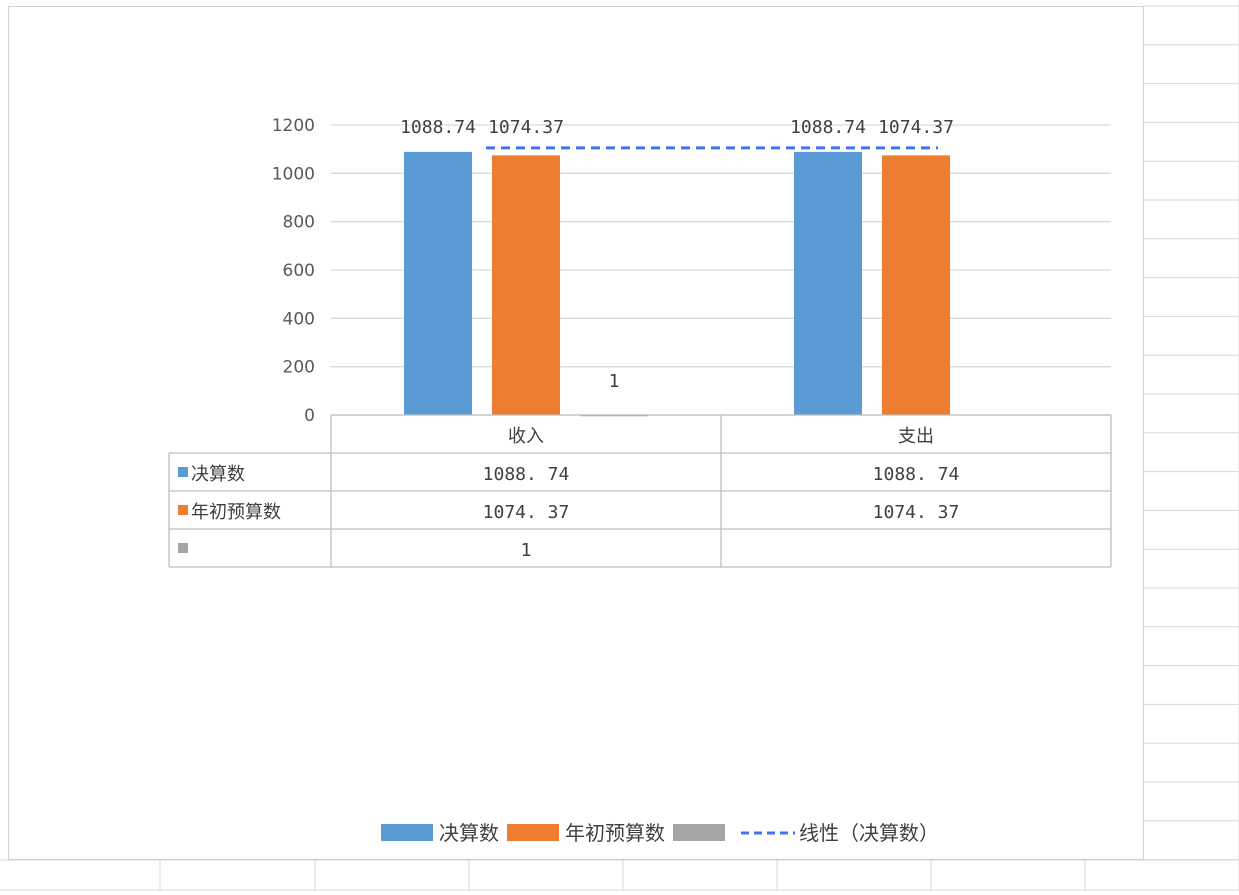  Describe the element at coordinates (526, 436) in the screenshot. I see `category-label: 收入` at that location.